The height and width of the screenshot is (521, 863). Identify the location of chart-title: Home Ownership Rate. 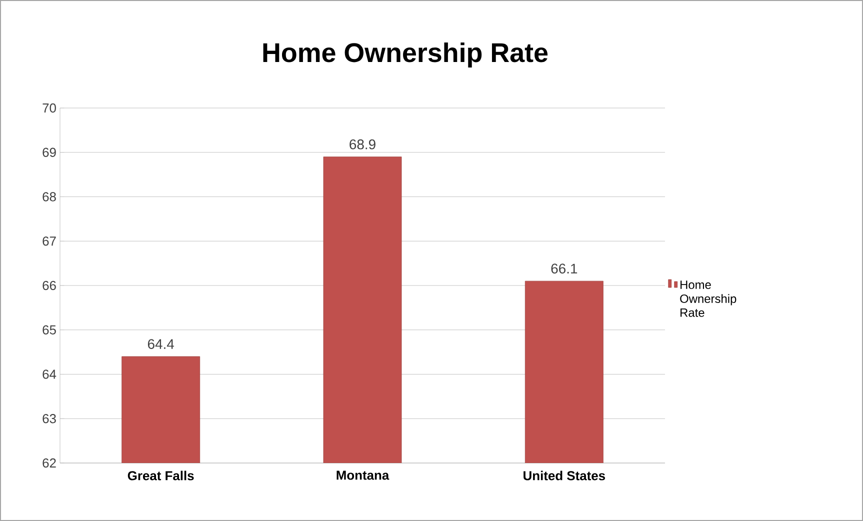
(405, 55).